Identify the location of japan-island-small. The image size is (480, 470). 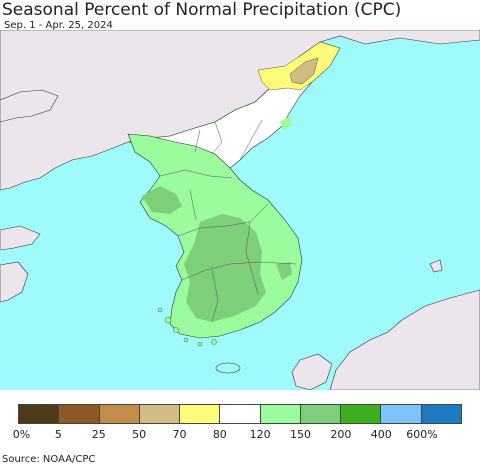
(436, 266).